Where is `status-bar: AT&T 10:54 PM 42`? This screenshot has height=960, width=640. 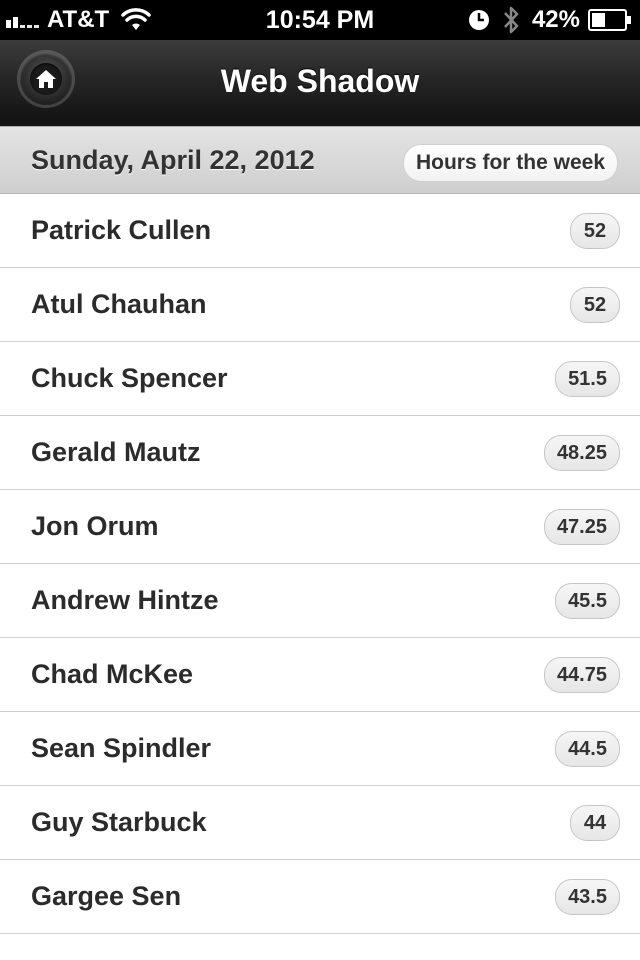 status-bar: AT&T 10:54 PM 42 is located at coordinates (320, 20).